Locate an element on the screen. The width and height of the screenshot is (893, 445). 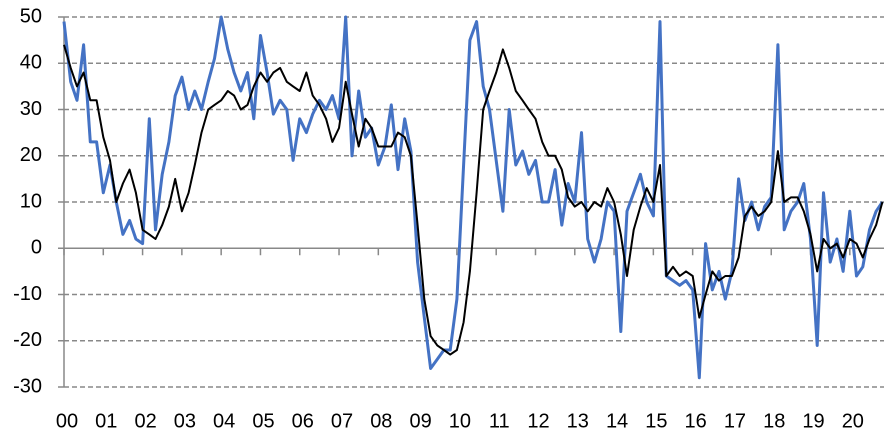
x-tick-label: 04 is located at coordinates (224, 421).